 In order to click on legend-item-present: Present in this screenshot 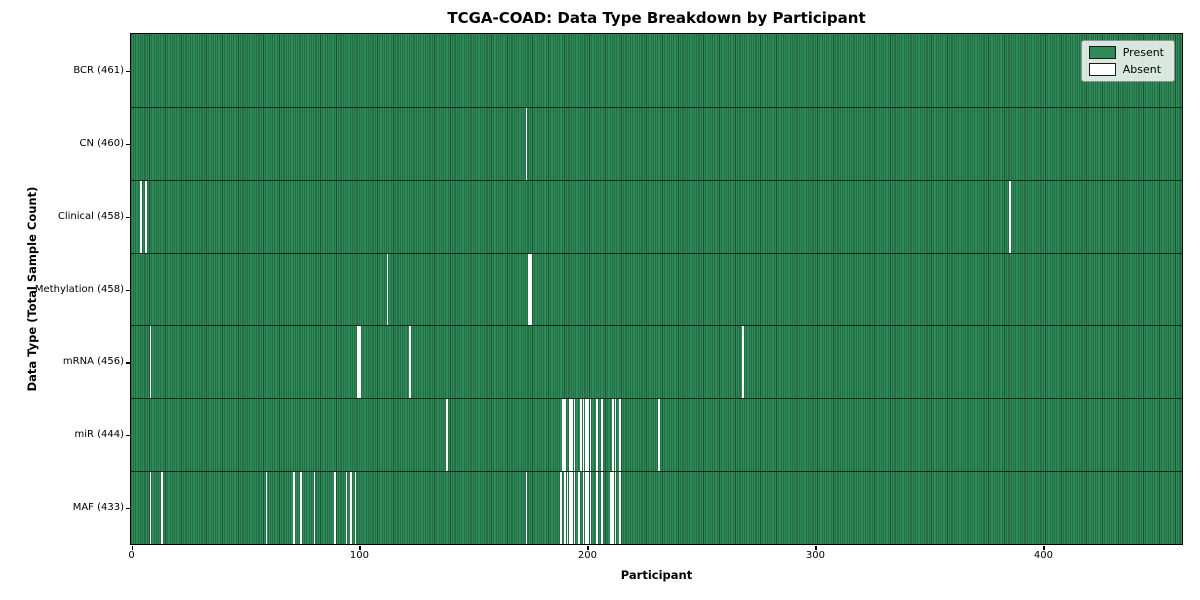, I will do `click(1126, 52)`.